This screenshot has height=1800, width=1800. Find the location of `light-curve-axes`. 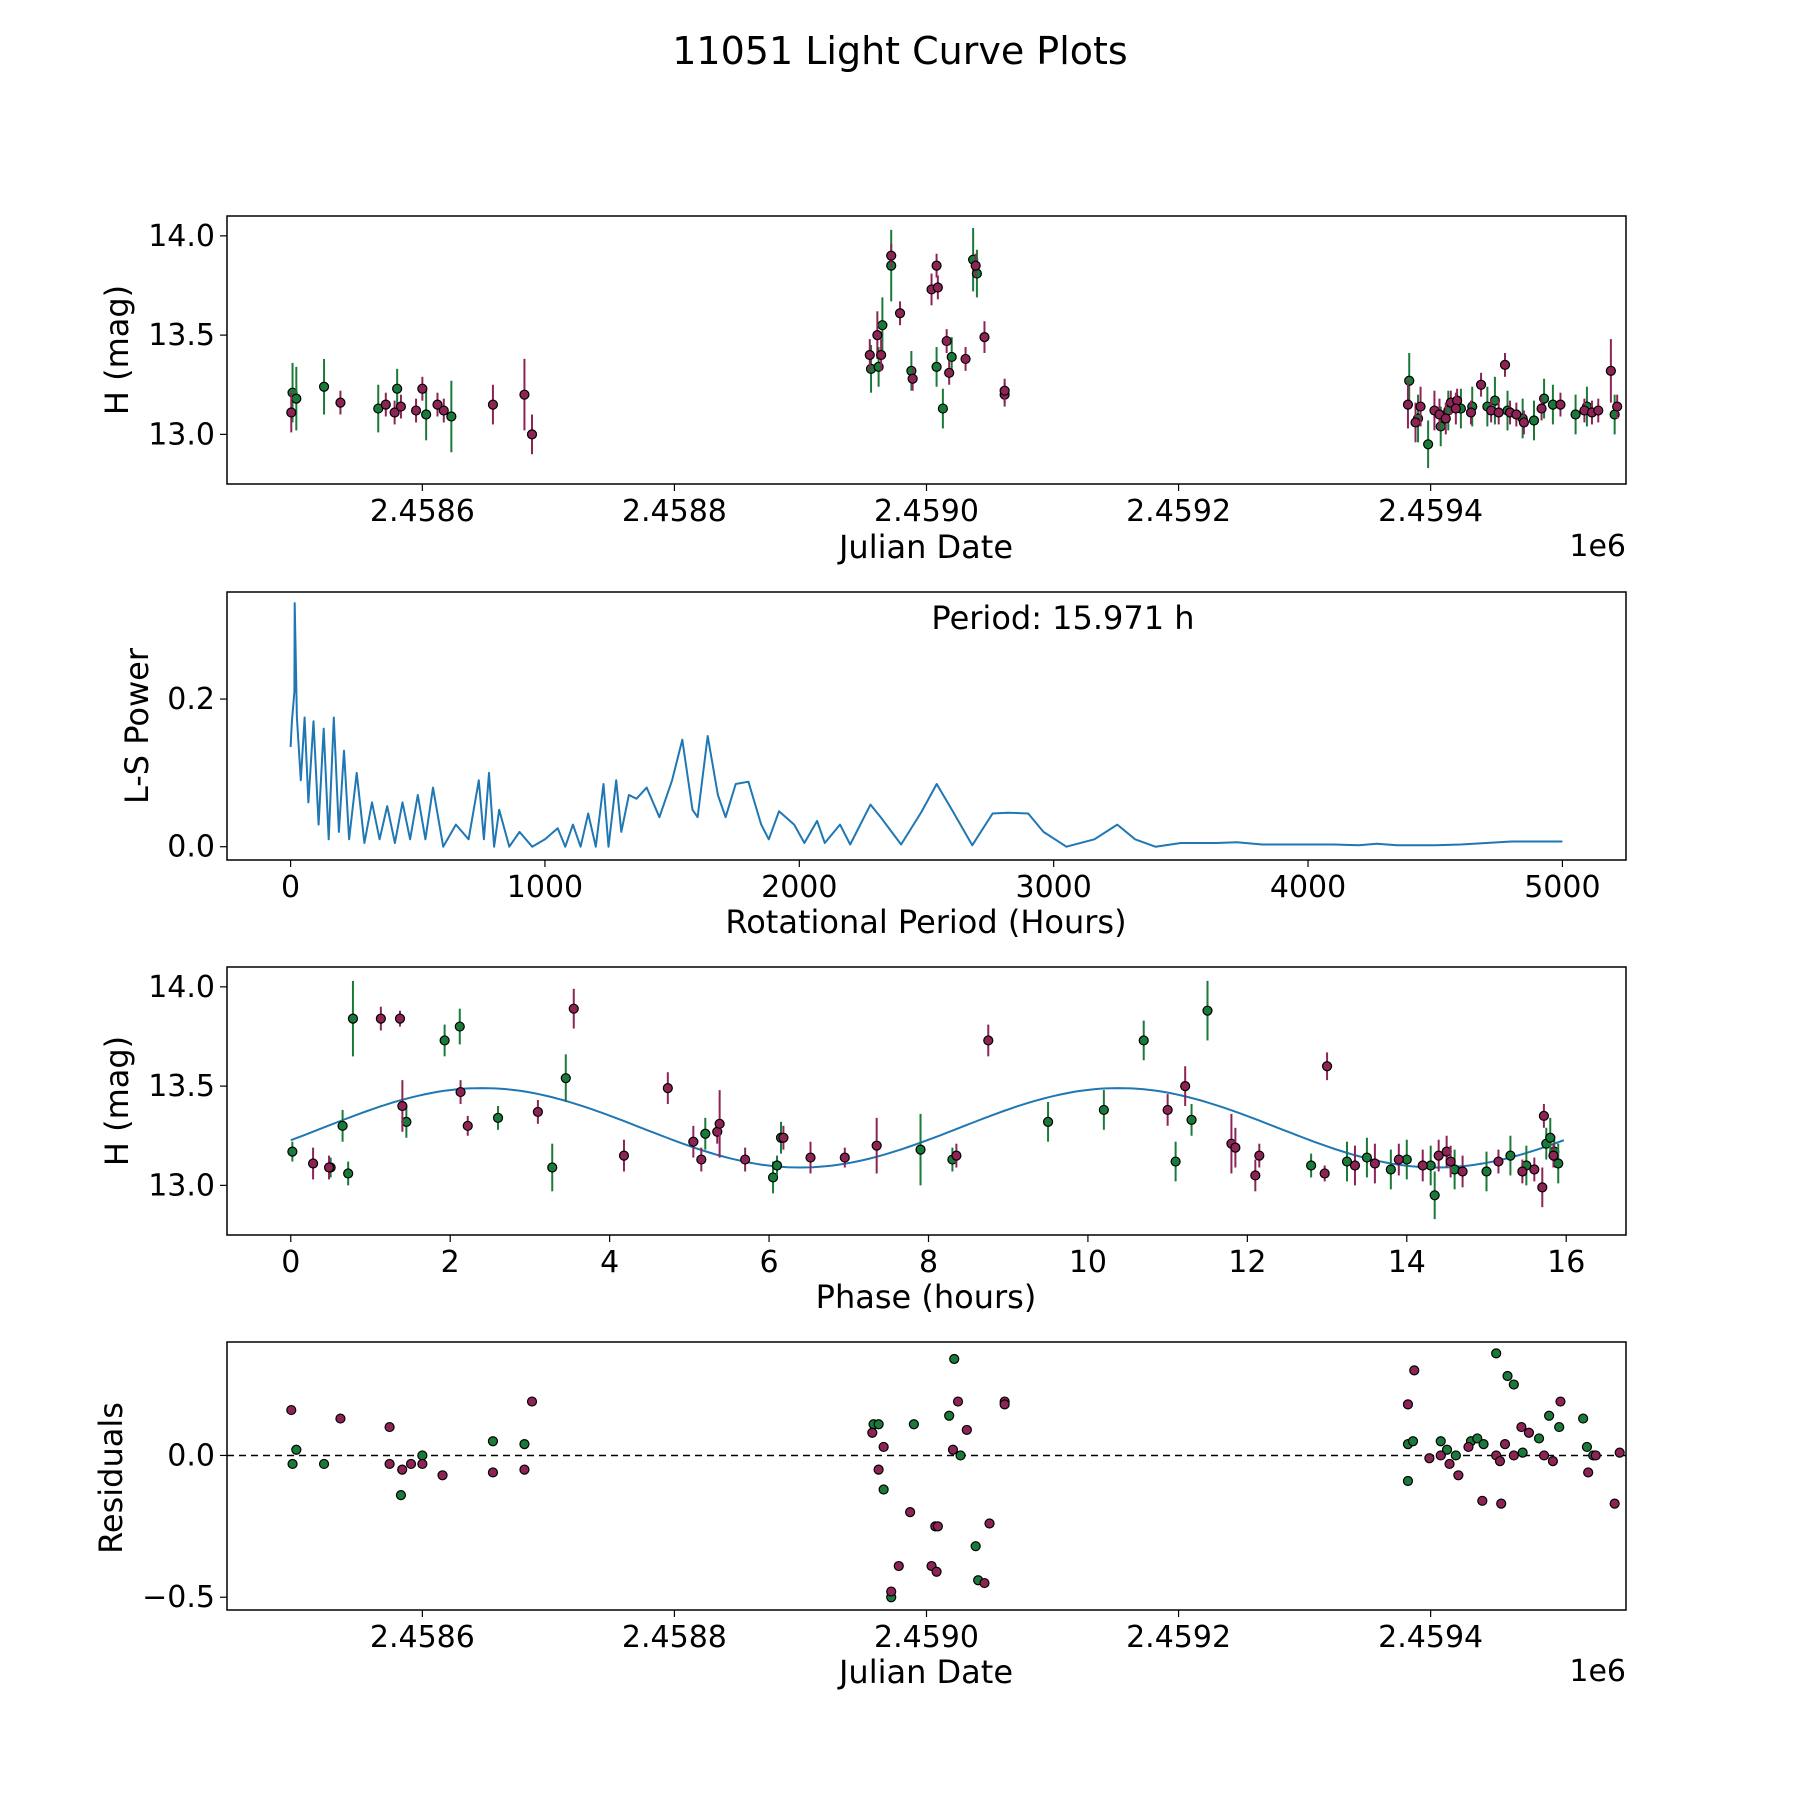

light-curve-axes is located at coordinates (926, 350).